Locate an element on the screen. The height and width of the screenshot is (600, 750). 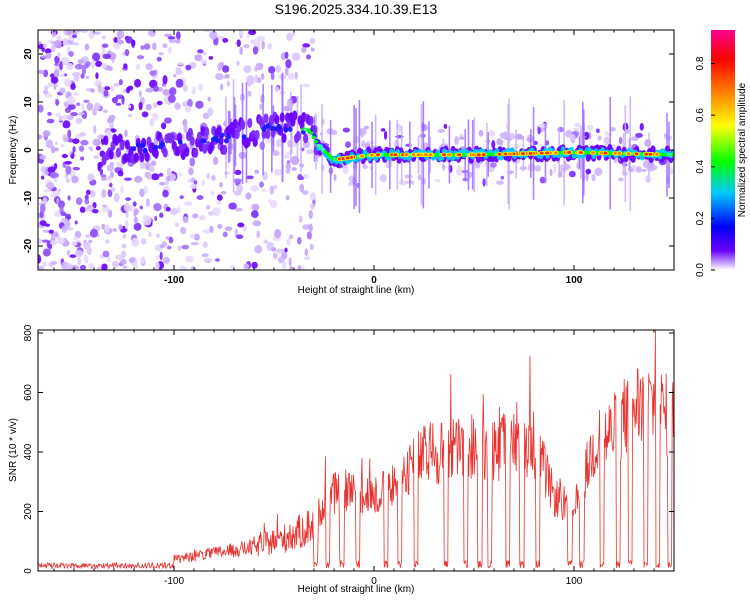
colorbar-tick-label: 0.2 is located at coordinates (700, 218).